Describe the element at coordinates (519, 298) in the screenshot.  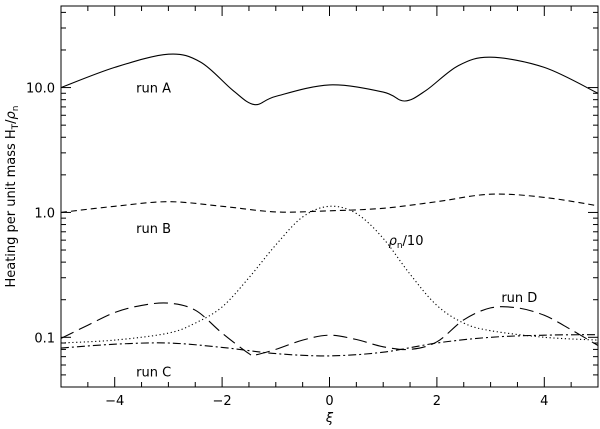
I see `annotation-d: run D` at that location.